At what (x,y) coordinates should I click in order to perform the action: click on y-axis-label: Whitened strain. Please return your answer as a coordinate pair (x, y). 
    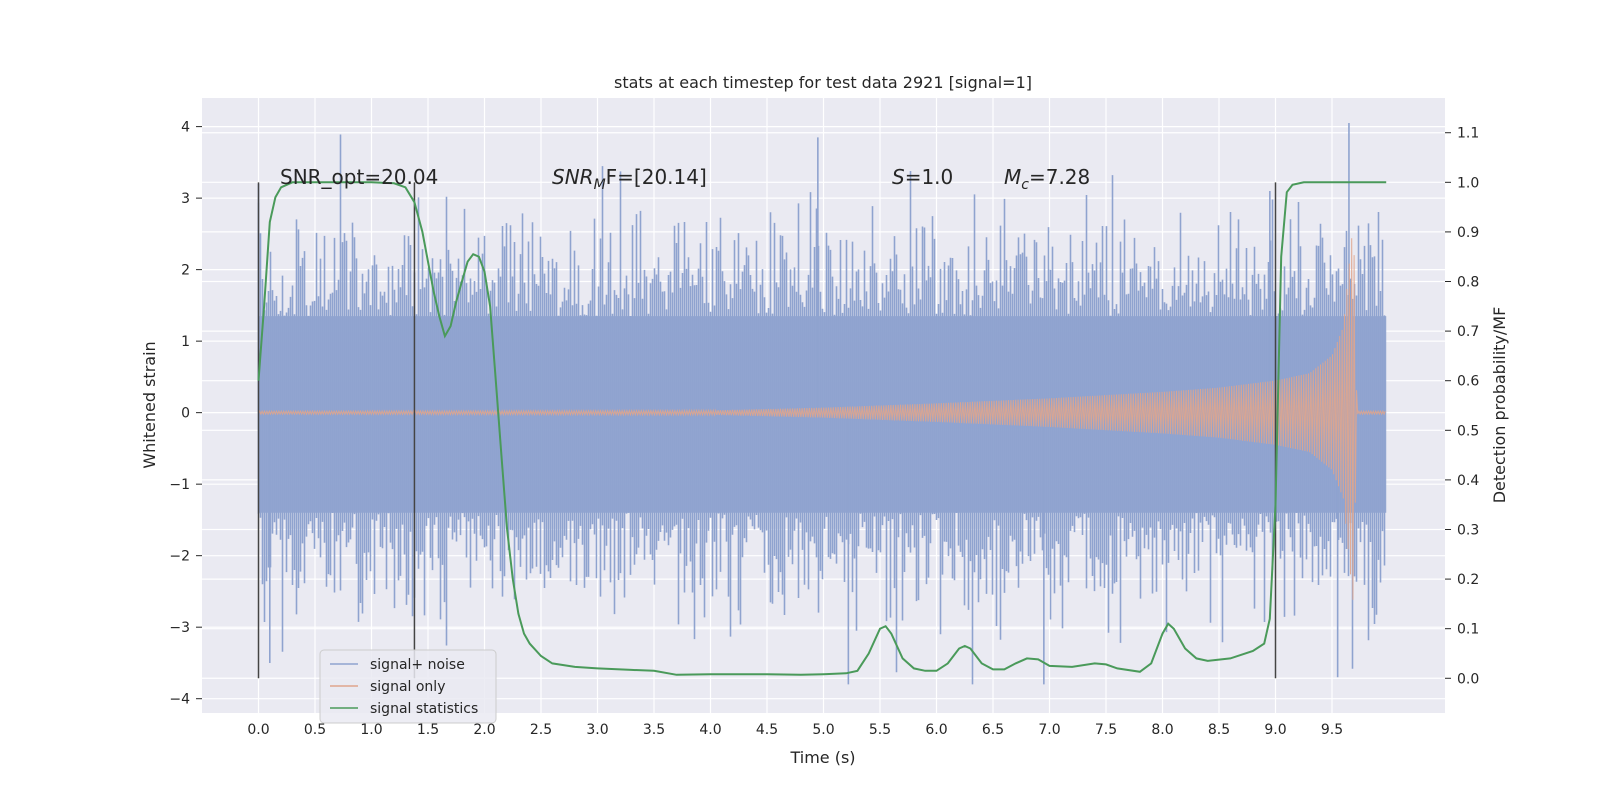
    Looking at the image, I should click on (149, 404).